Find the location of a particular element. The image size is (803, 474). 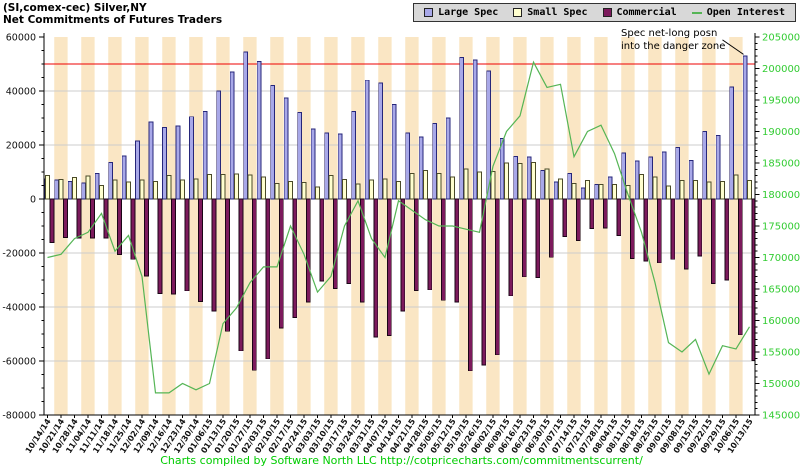

svg-text: 170000 is located at coordinates (781, 258).